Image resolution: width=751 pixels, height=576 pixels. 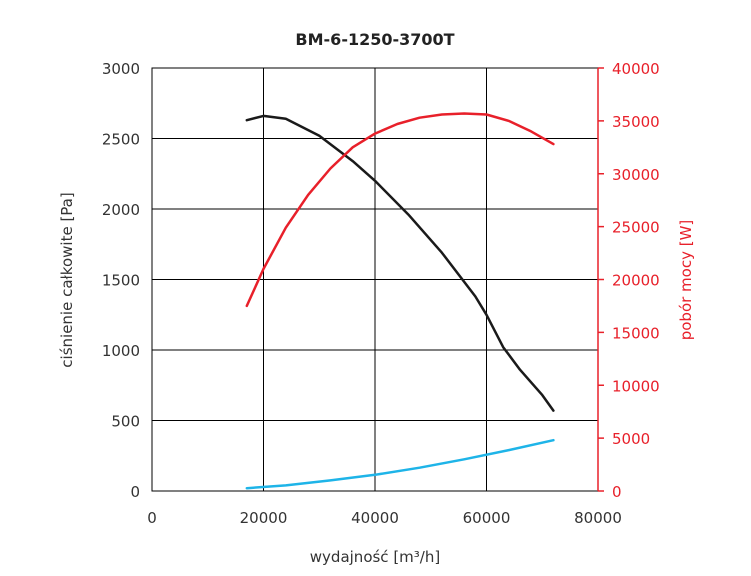 I want to click on y-left-tick-label: 2000, so click(x=121, y=210).